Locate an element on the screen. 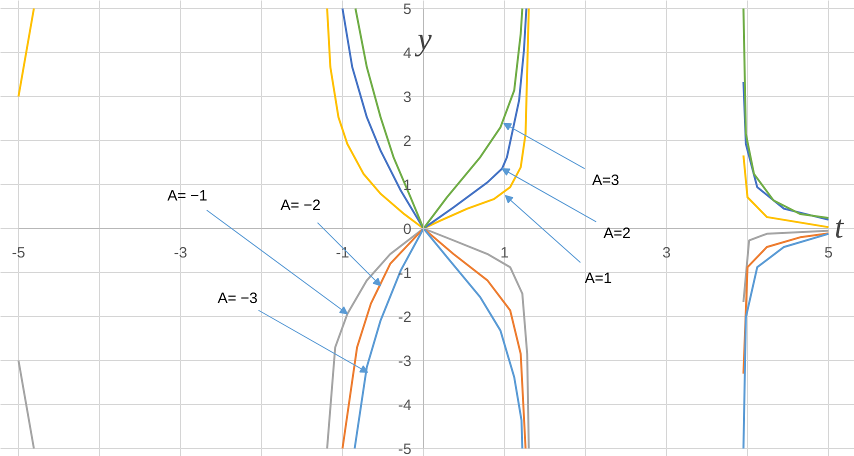 This screenshot has width=854, height=456. y-tick-label: 2 is located at coordinates (407, 141).